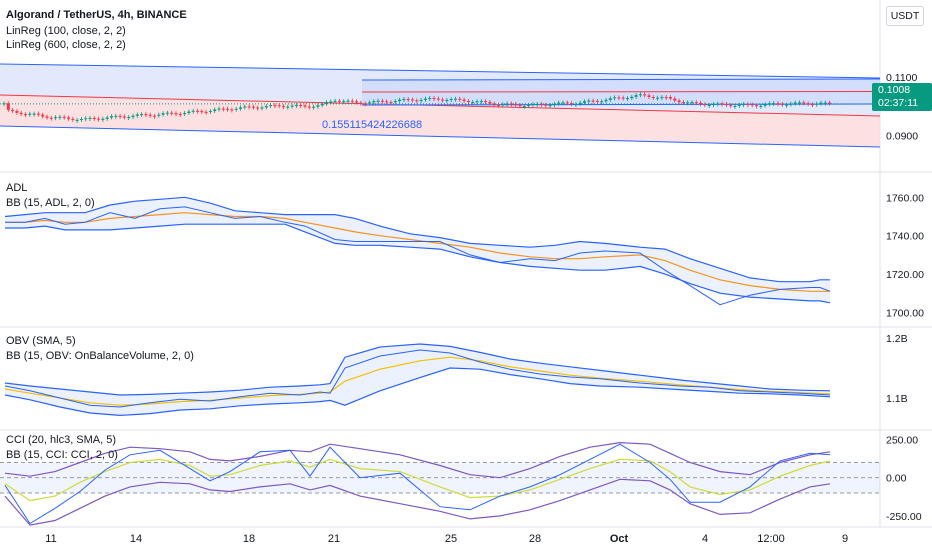 The image size is (932, 550). Describe the element at coordinates (96, 15) in the screenshot. I see `symbol-title: Algorand / TetherUS, 4h, BINANCE` at that location.